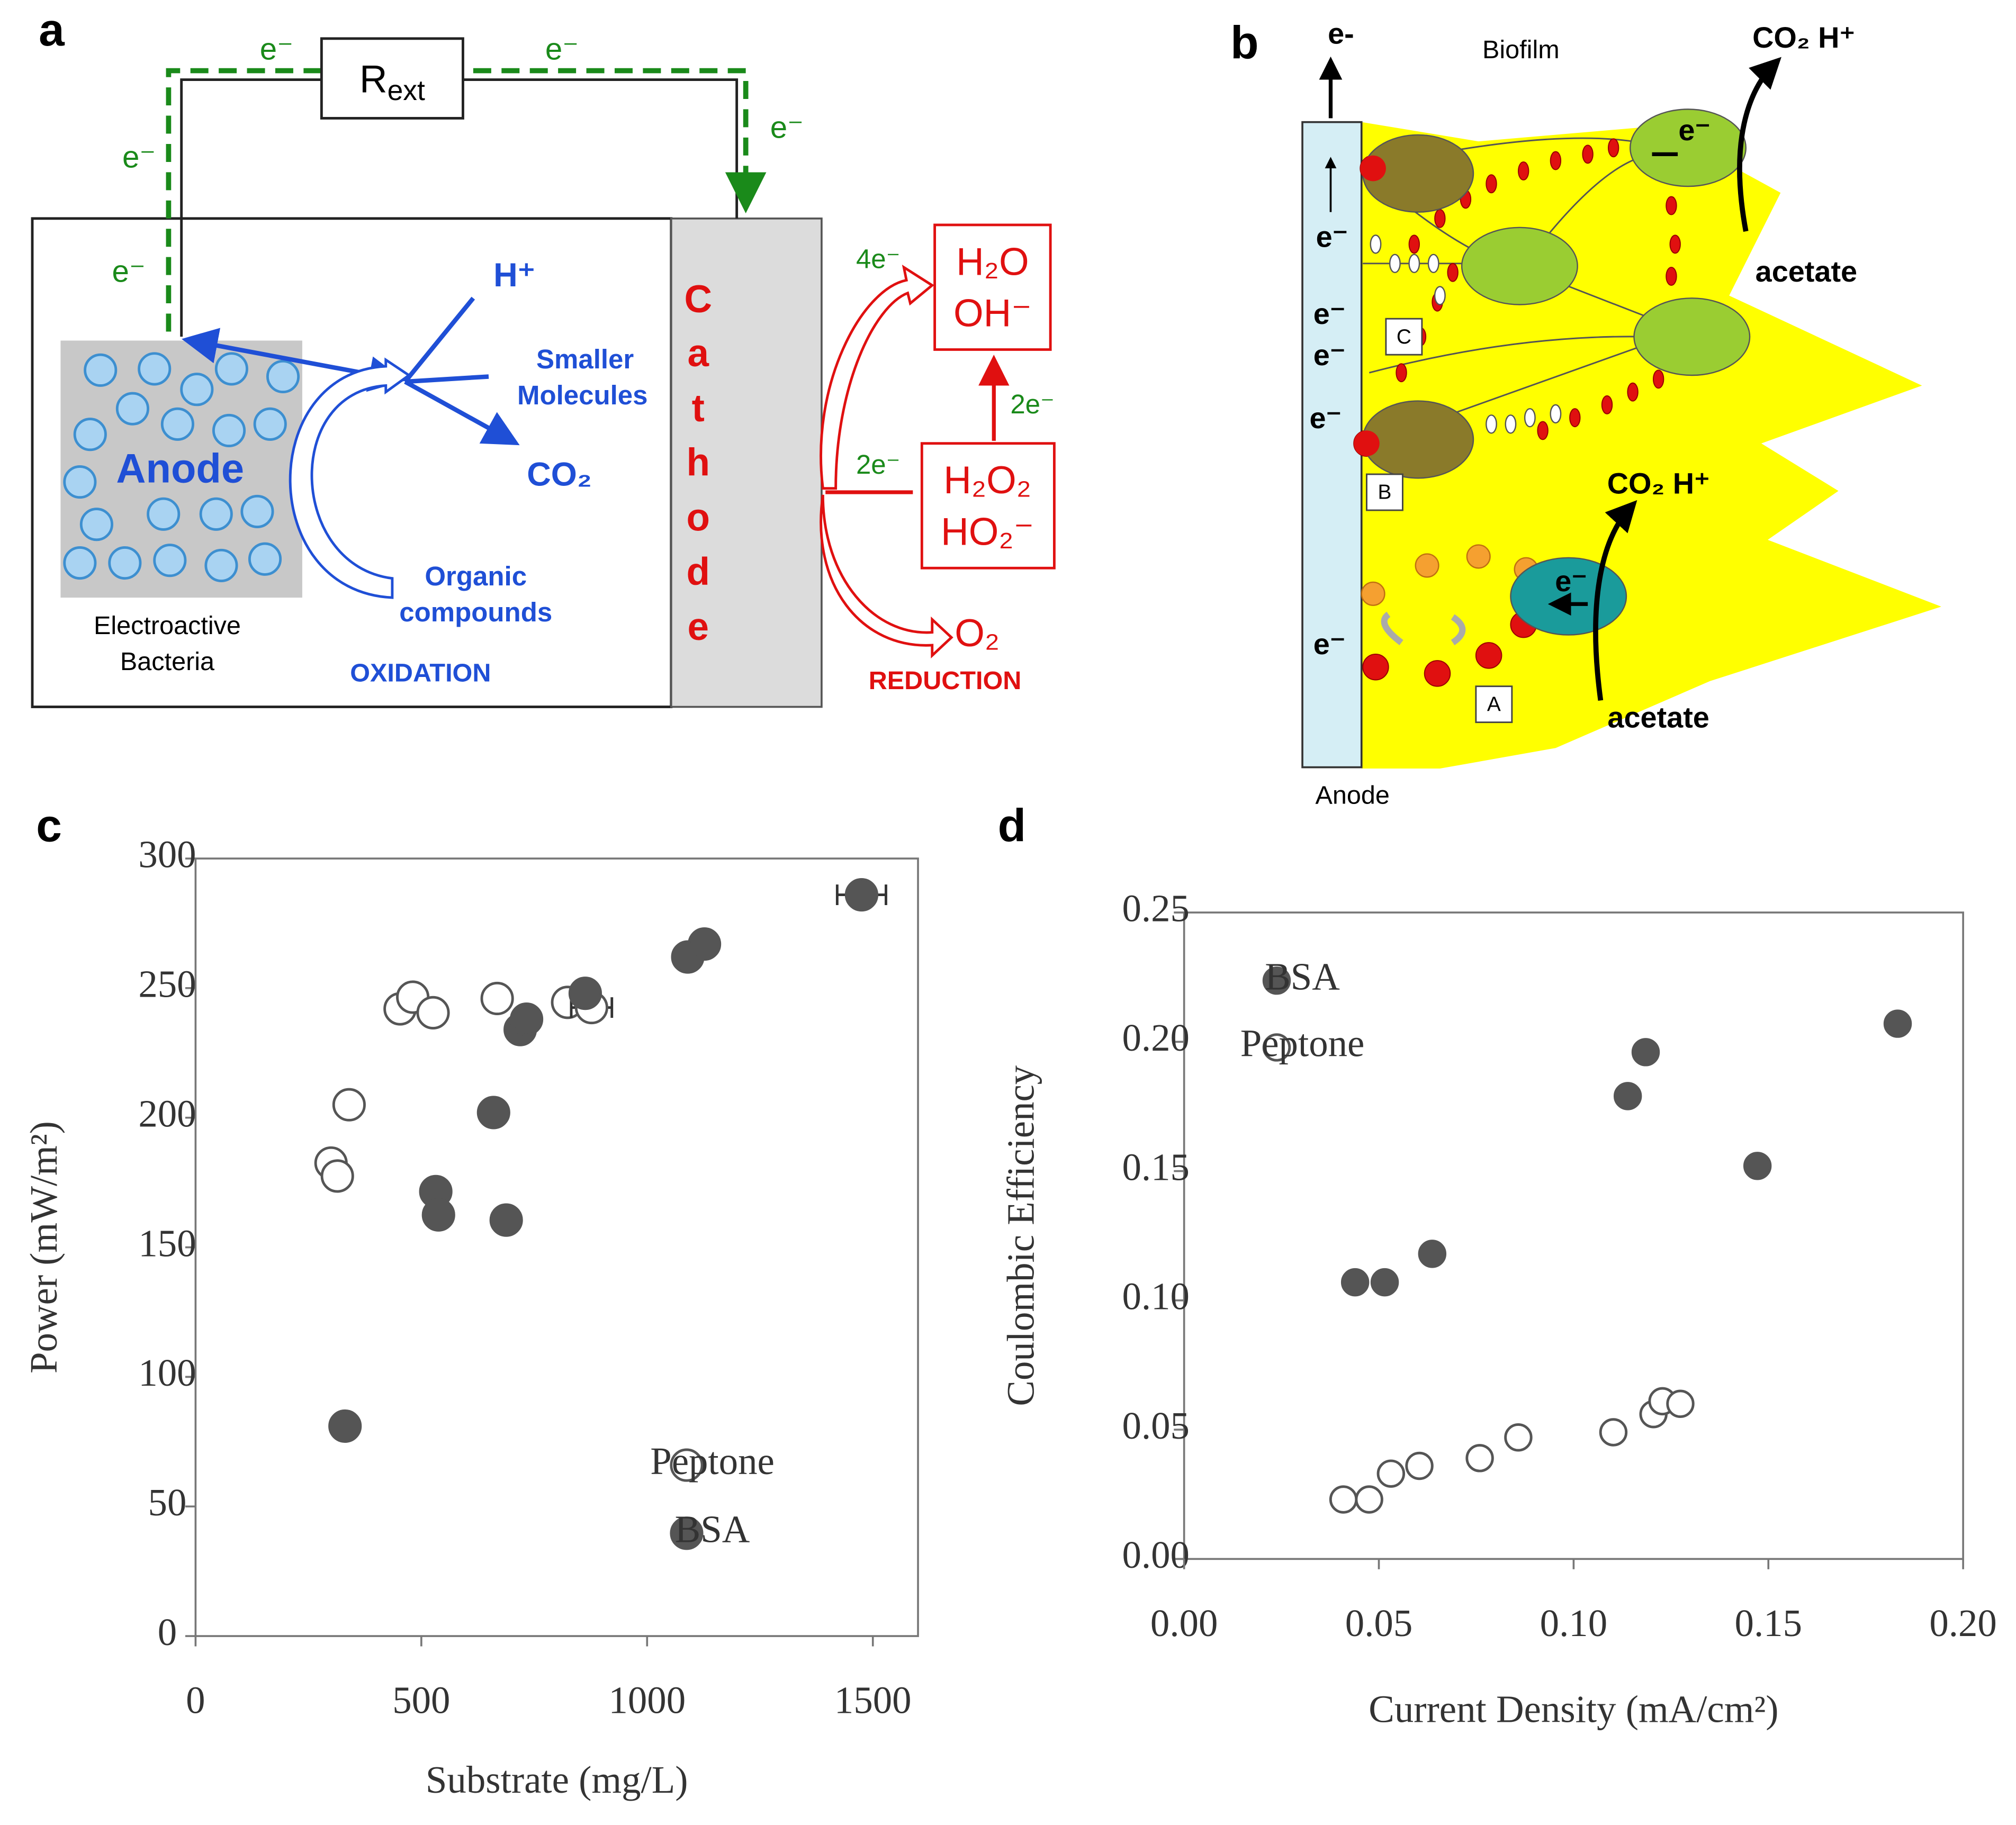  I want to click on biofilm-label: Biofilm, so click(1521, 49).